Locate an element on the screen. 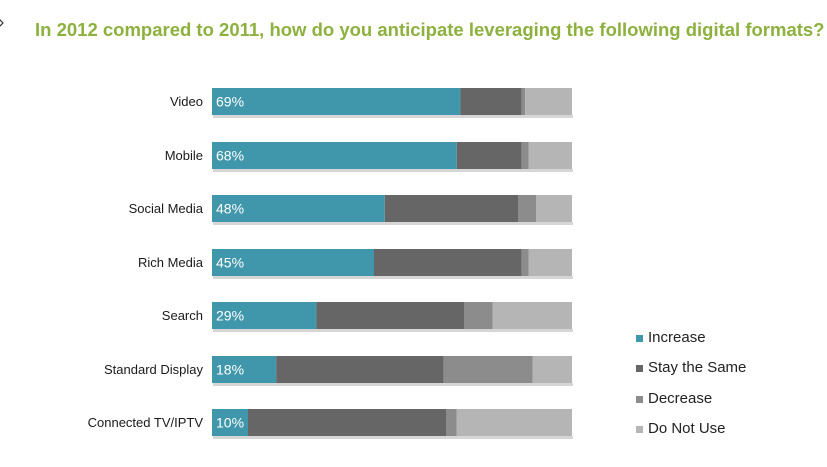 The width and height of the screenshot is (827, 467). corner-arrow-icon is located at coordinates (2, 23).